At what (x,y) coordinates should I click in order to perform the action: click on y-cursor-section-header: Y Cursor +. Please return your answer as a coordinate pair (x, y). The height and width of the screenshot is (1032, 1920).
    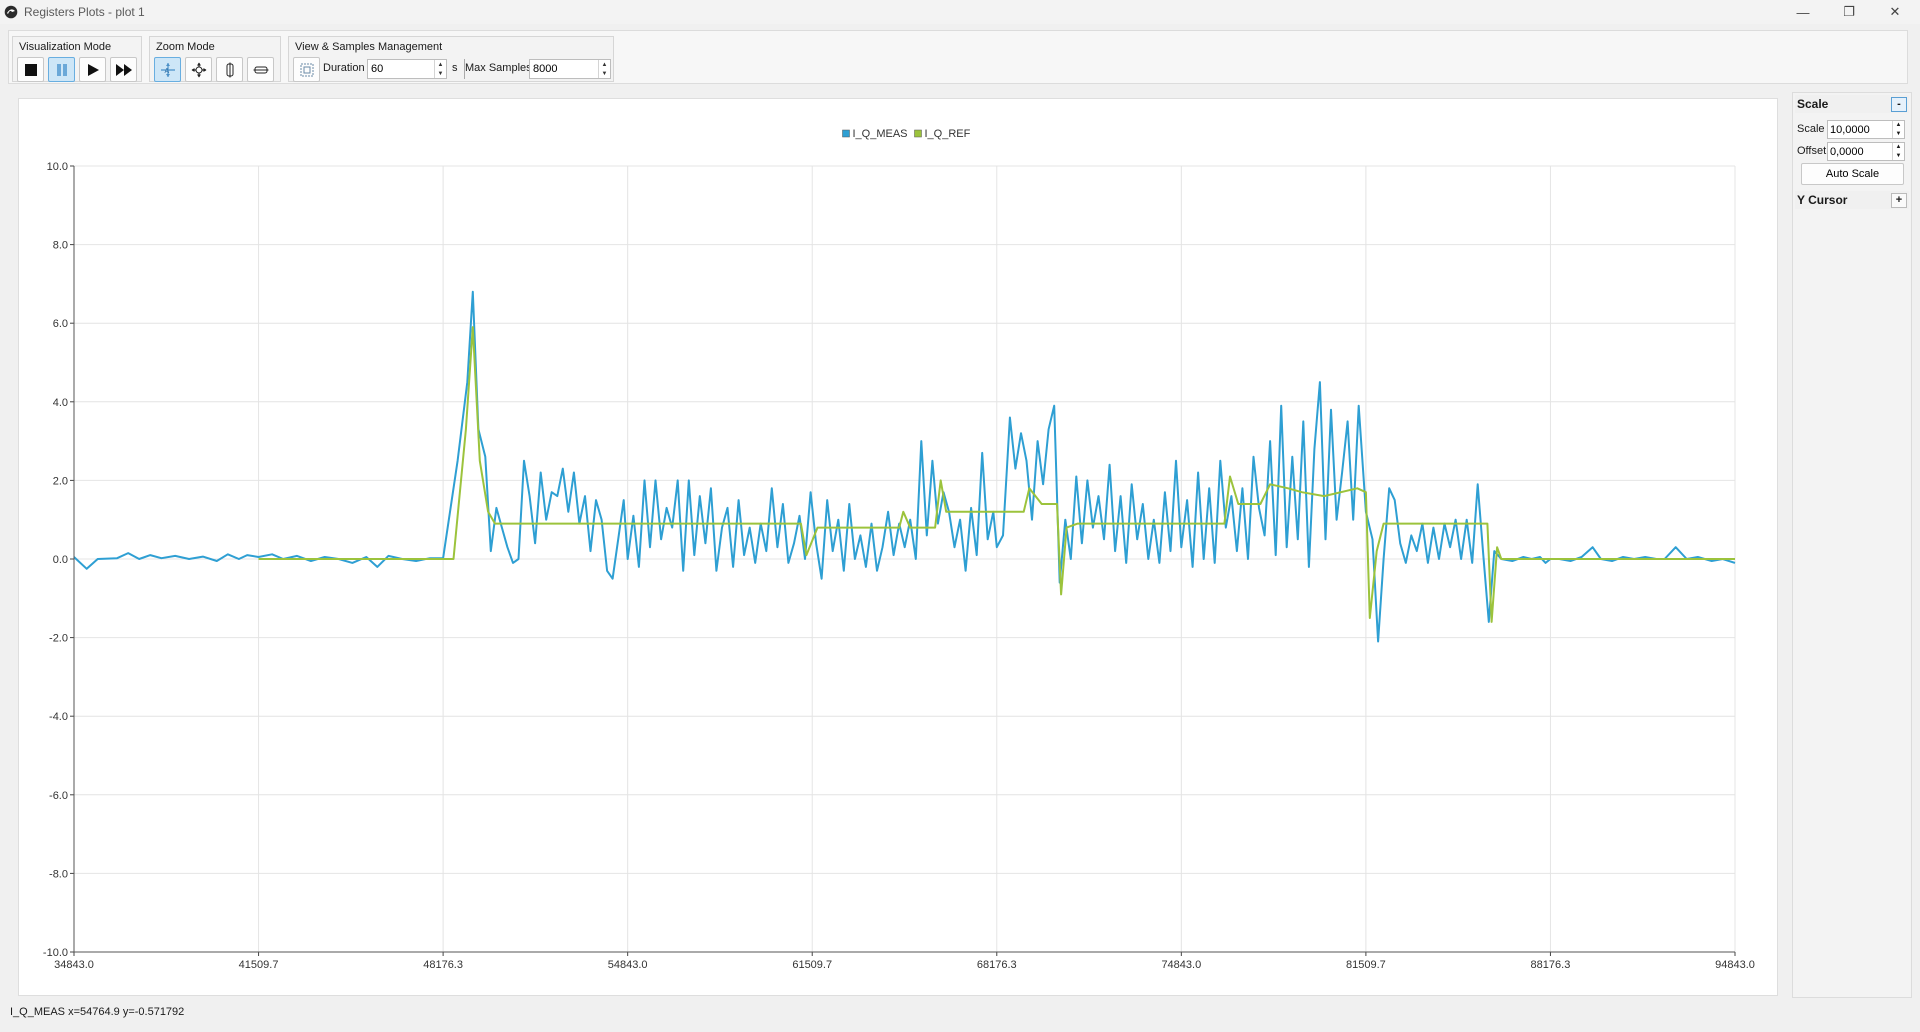
    Looking at the image, I should click on (1852, 200).